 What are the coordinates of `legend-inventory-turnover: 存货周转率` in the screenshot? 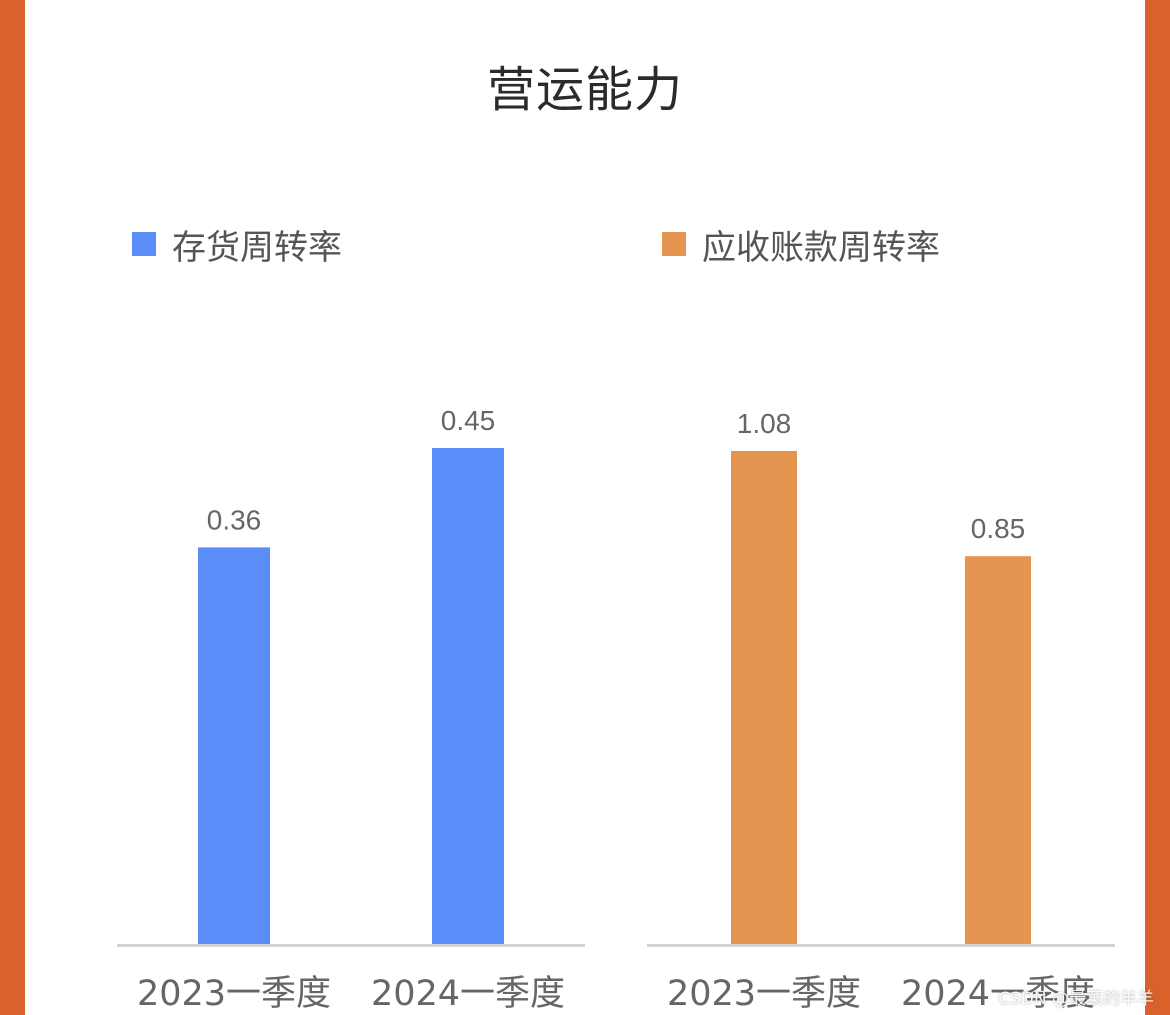 It's located at (237, 245).